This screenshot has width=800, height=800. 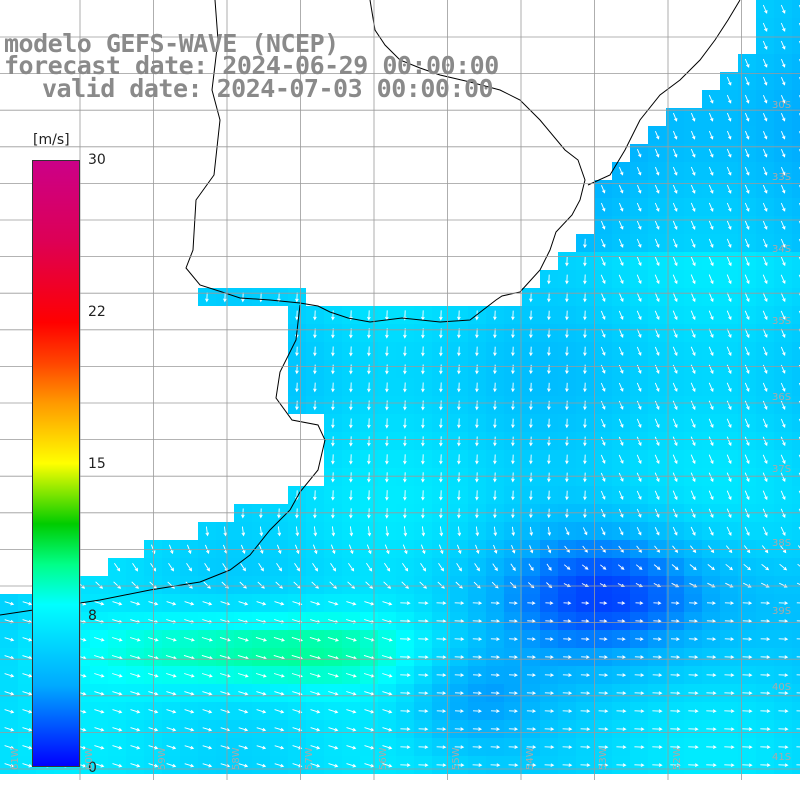 What do you see at coordinates (268, 88) in the screenshot?
I see `valid-date: valid date: 2024-07-03 00:00:00` at bounding box center [268, 88].